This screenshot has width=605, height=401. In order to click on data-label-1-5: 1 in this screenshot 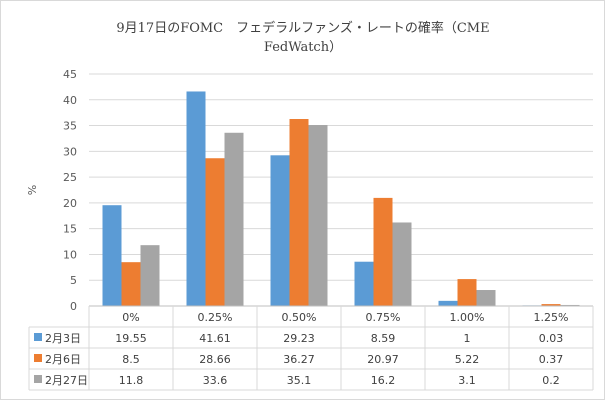, I will do `click(467, 338)`.